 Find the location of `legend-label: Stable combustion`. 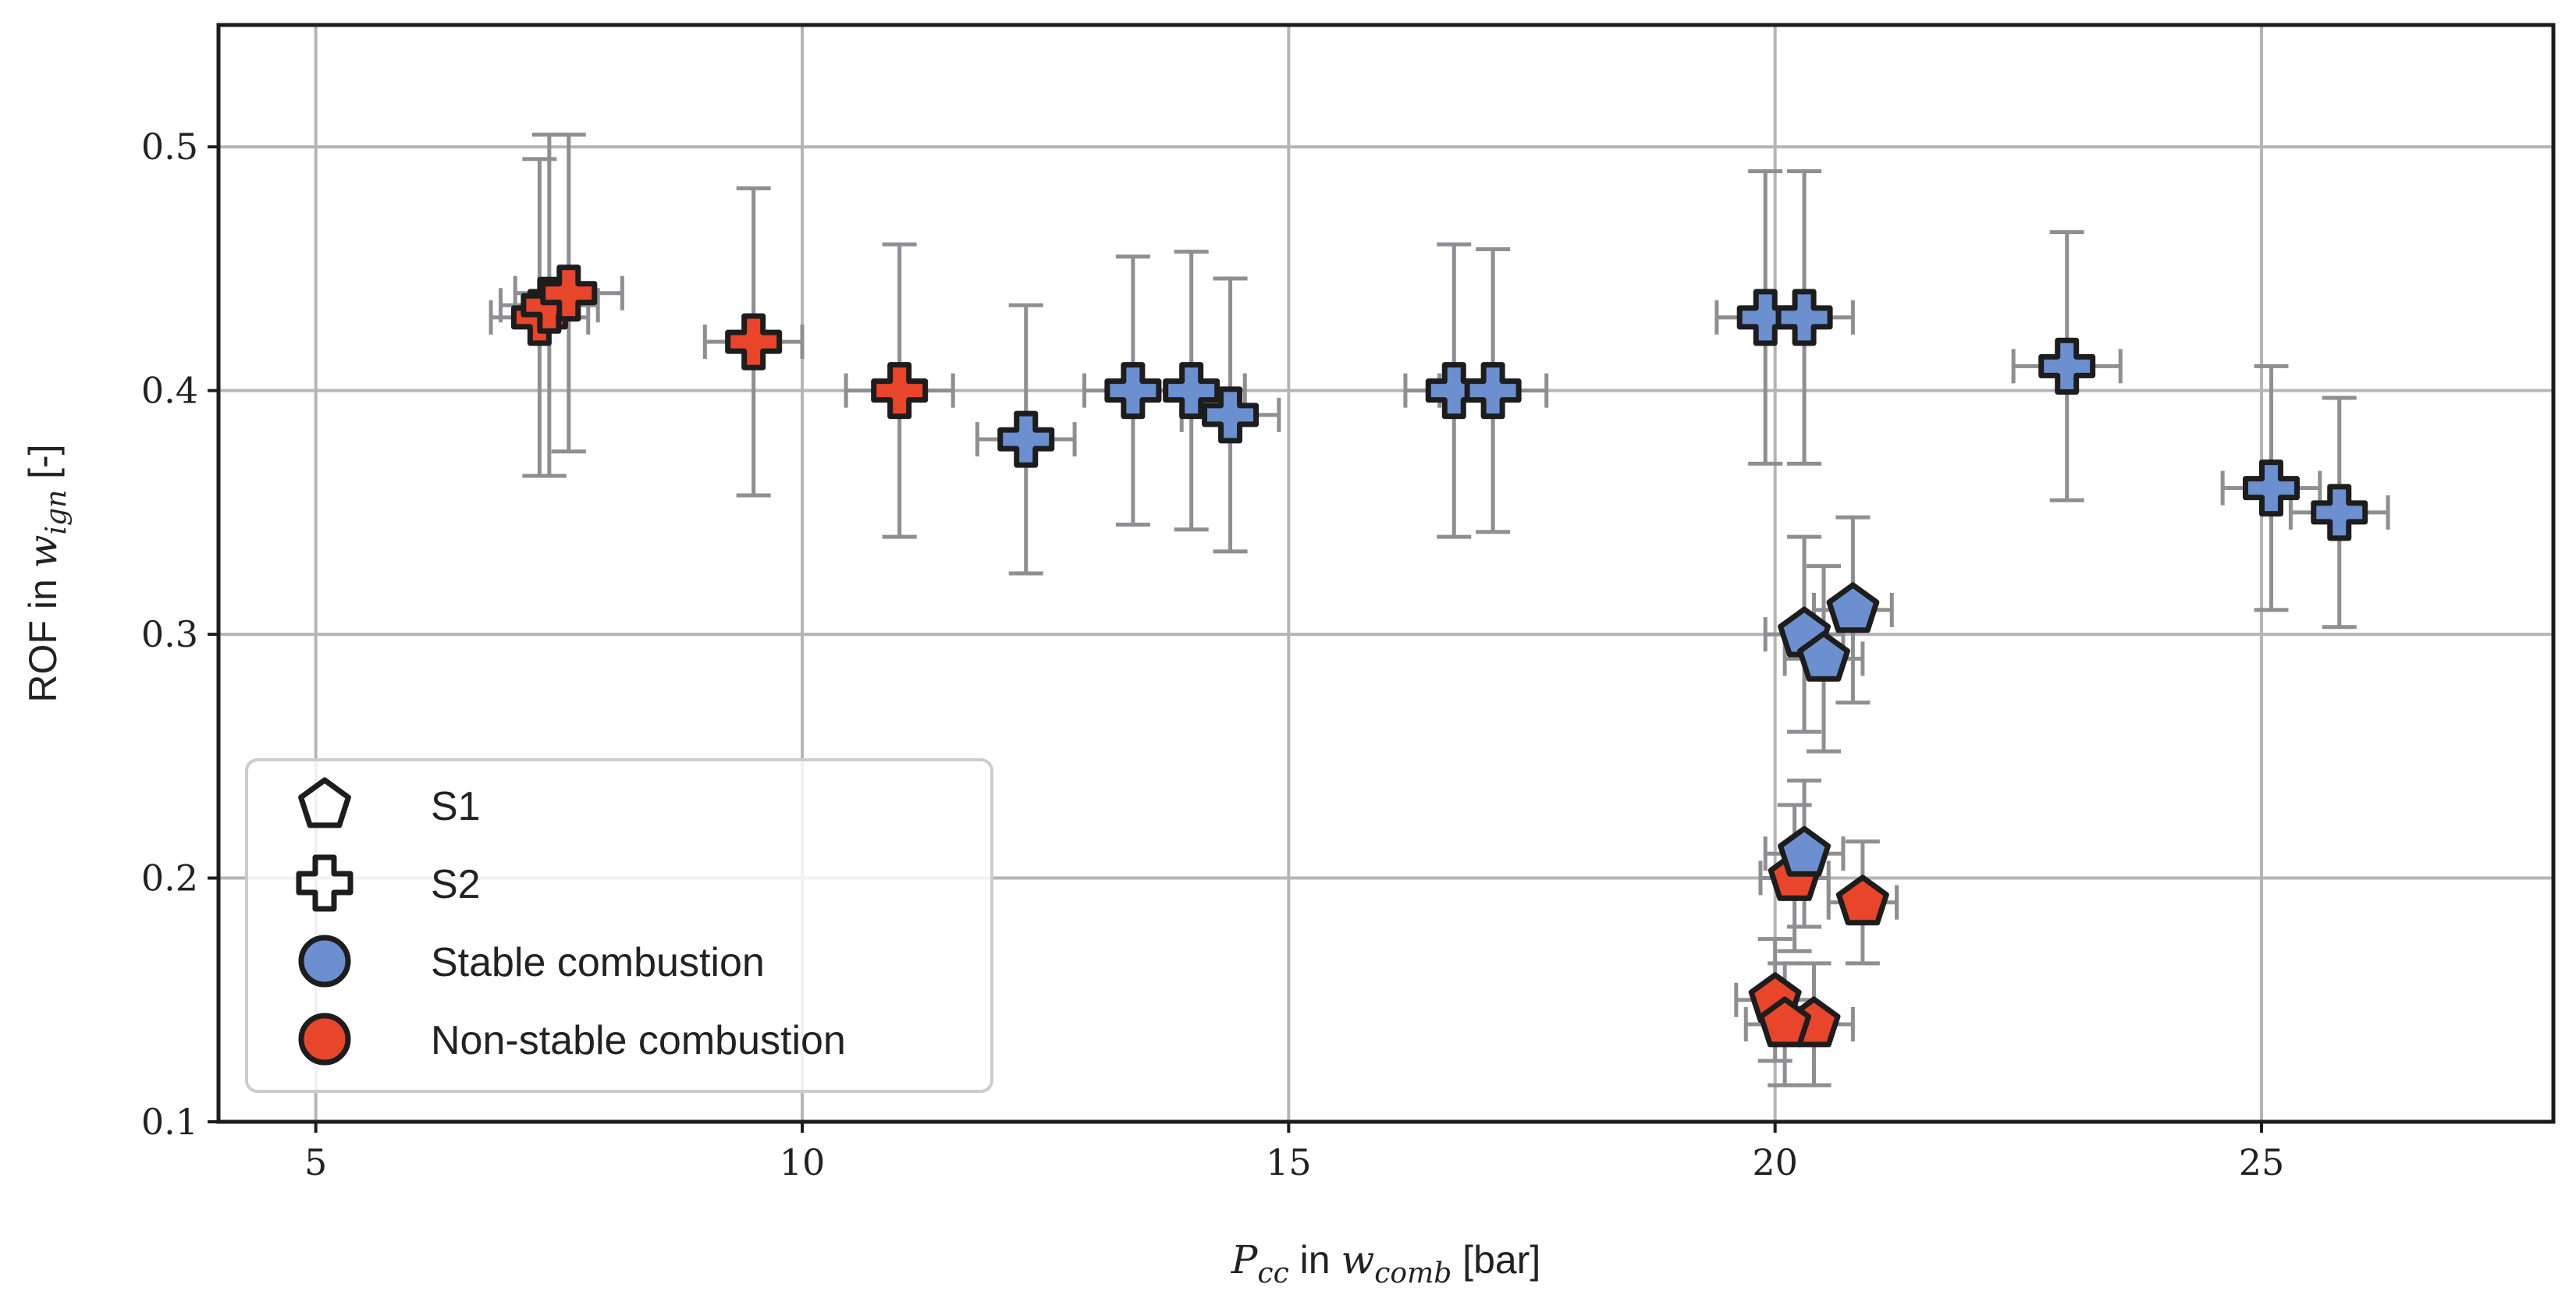

legend-label: Stable combustion is located at coordinates (598, 962).